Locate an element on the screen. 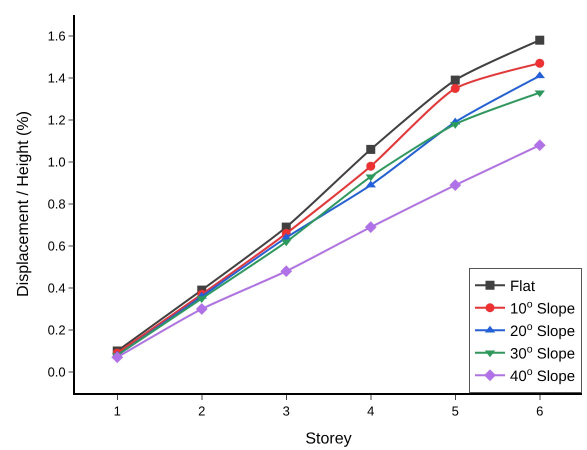 The image size is (587, 450). x-tick-label: 6 is located at coordinates (540, 410).